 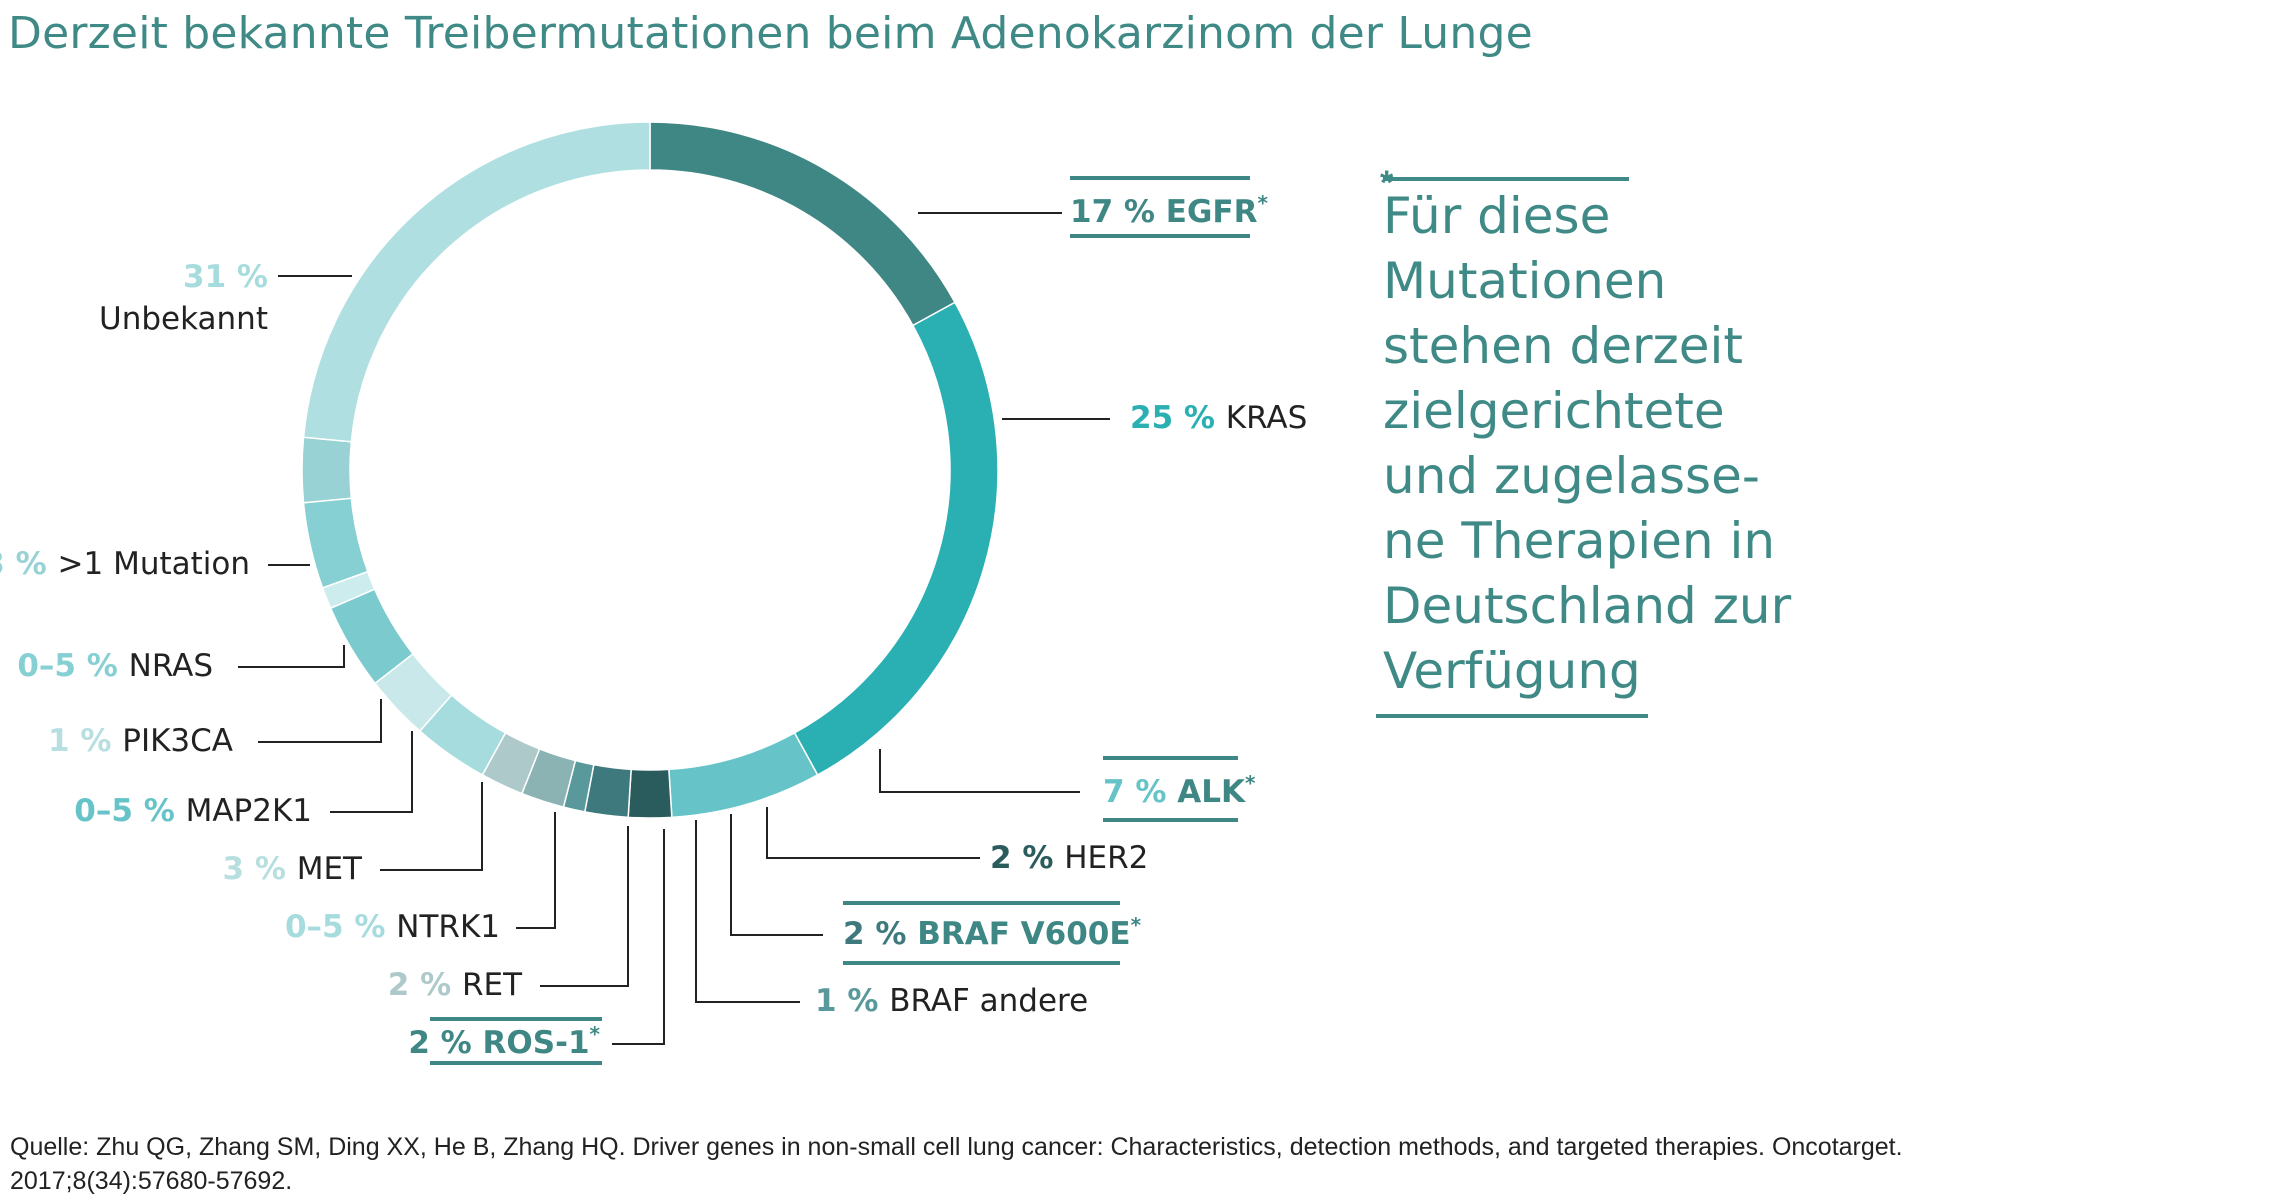 I want to click on leader-line-ret, so click(x=584, y=906).